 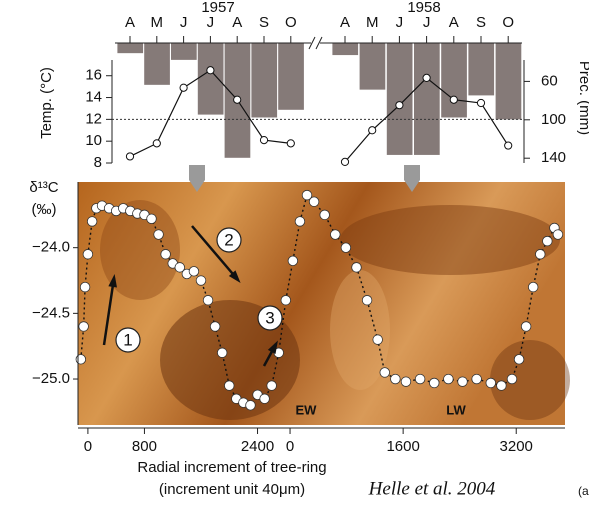 I want to click on annotation: LW, so click(x=456, y=409).